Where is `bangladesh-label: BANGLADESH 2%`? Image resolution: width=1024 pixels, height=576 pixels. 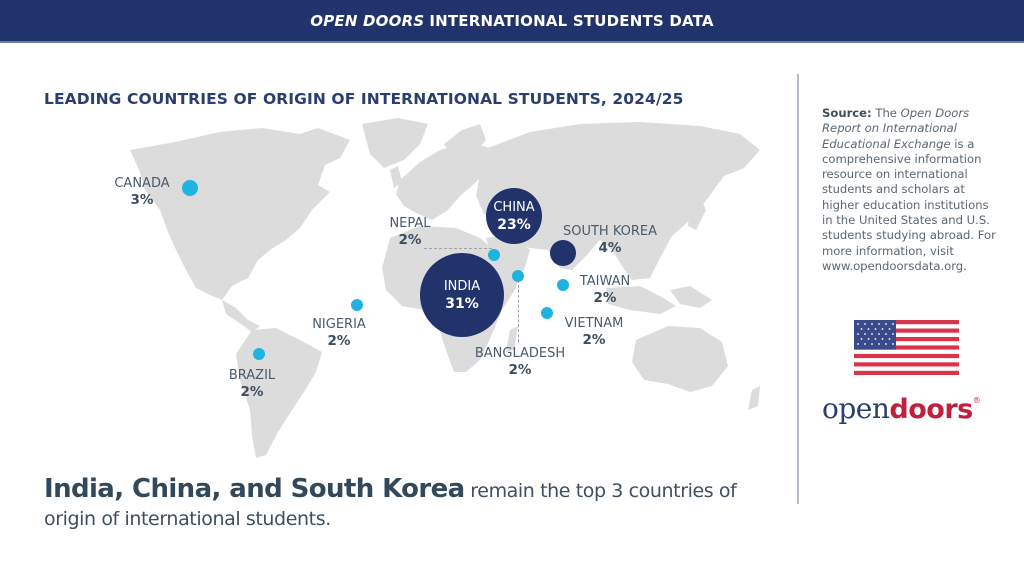
bangladesh-label: BANGLADESH 2% is located at coordinates (520, 362).